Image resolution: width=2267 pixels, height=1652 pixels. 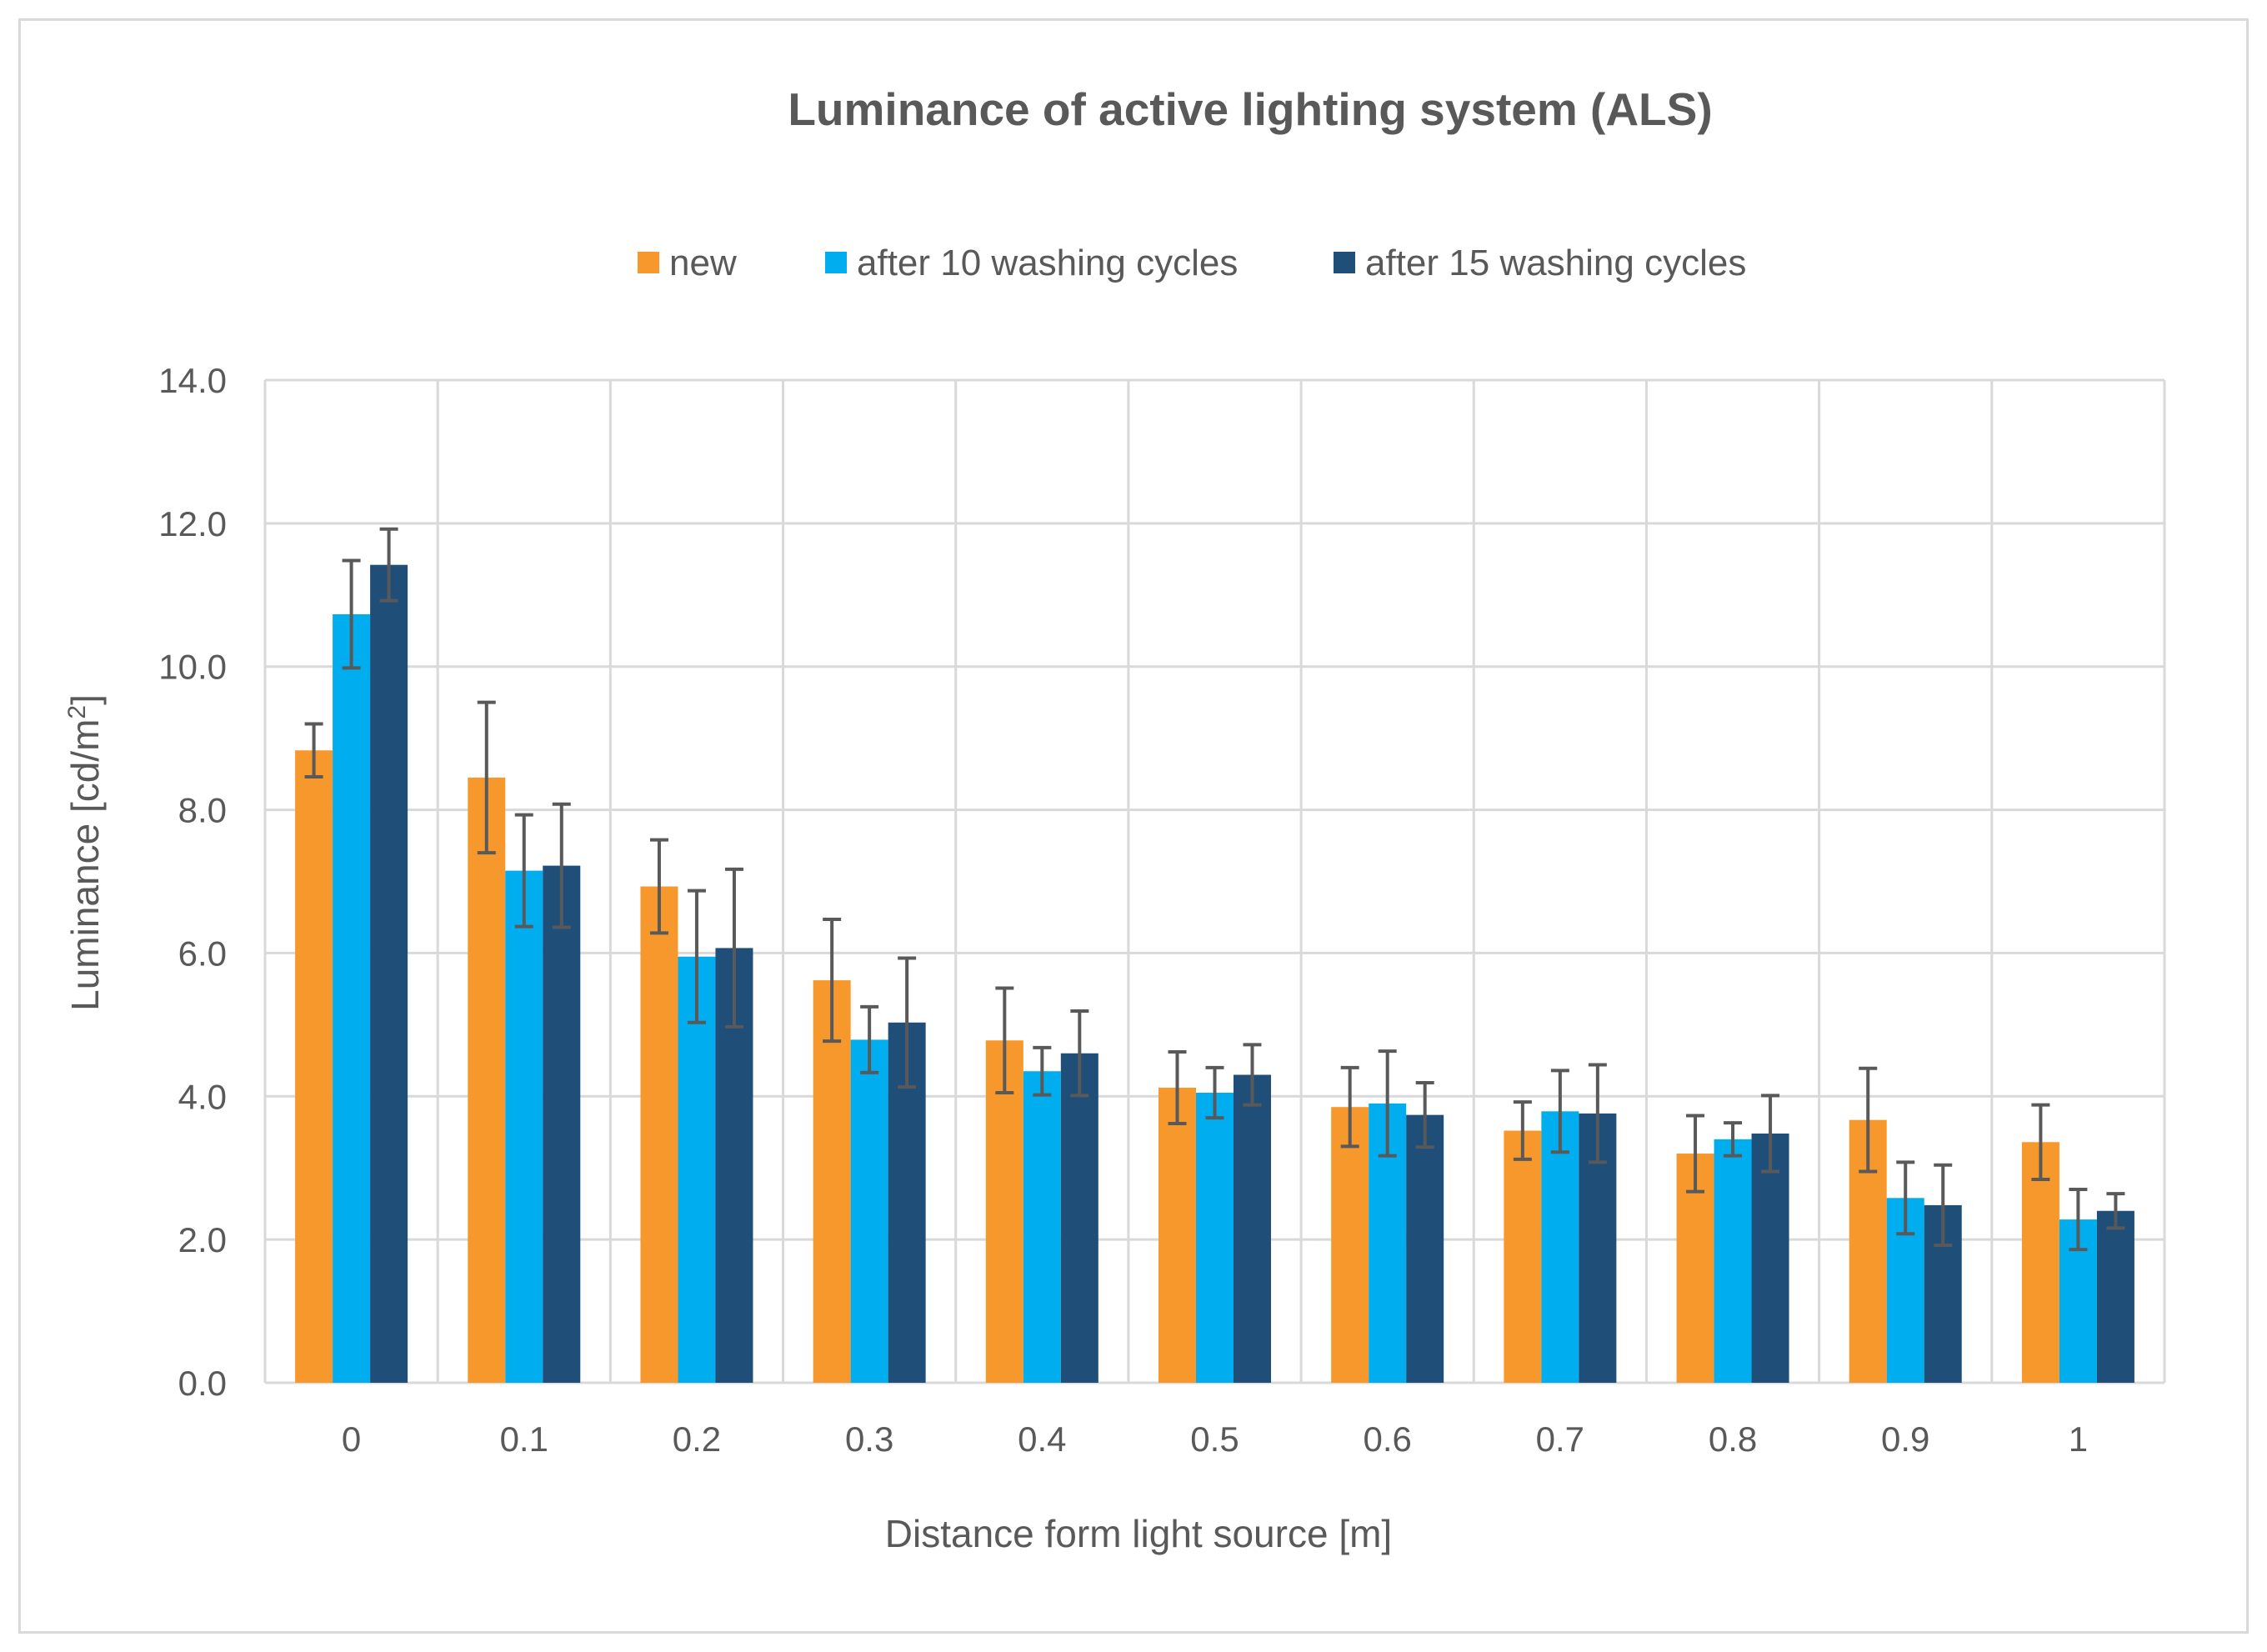 I want to click on x-tick-label: 0.9, so click(x=1905, y=1439).